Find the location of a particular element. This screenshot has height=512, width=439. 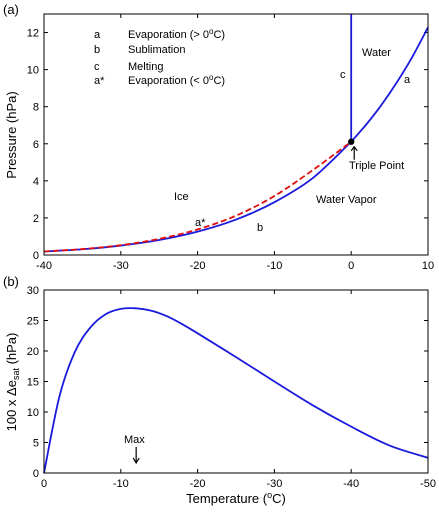

panel-b-y-tick-label: 25 is located at coordinates (33, 322).